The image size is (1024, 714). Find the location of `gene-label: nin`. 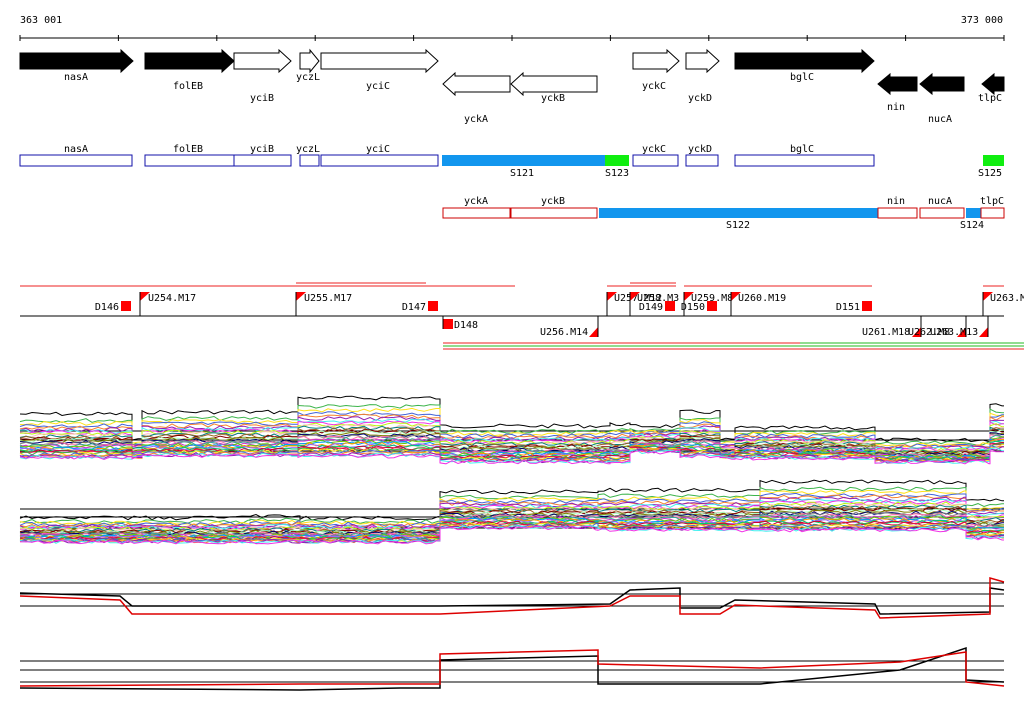

gene-label: nin is located at coordinates (896, 107).